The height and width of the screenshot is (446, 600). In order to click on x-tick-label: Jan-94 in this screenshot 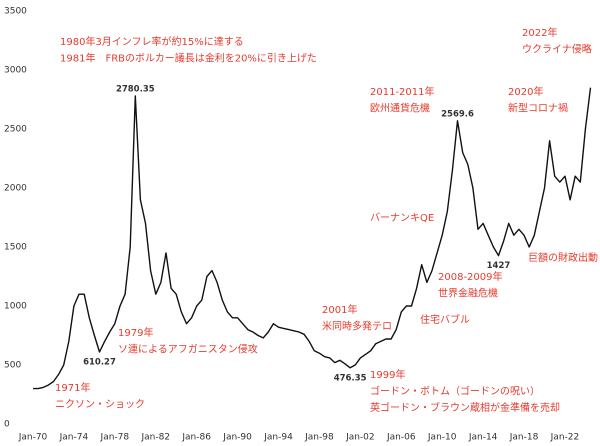, I will do `click(278, 438)`.